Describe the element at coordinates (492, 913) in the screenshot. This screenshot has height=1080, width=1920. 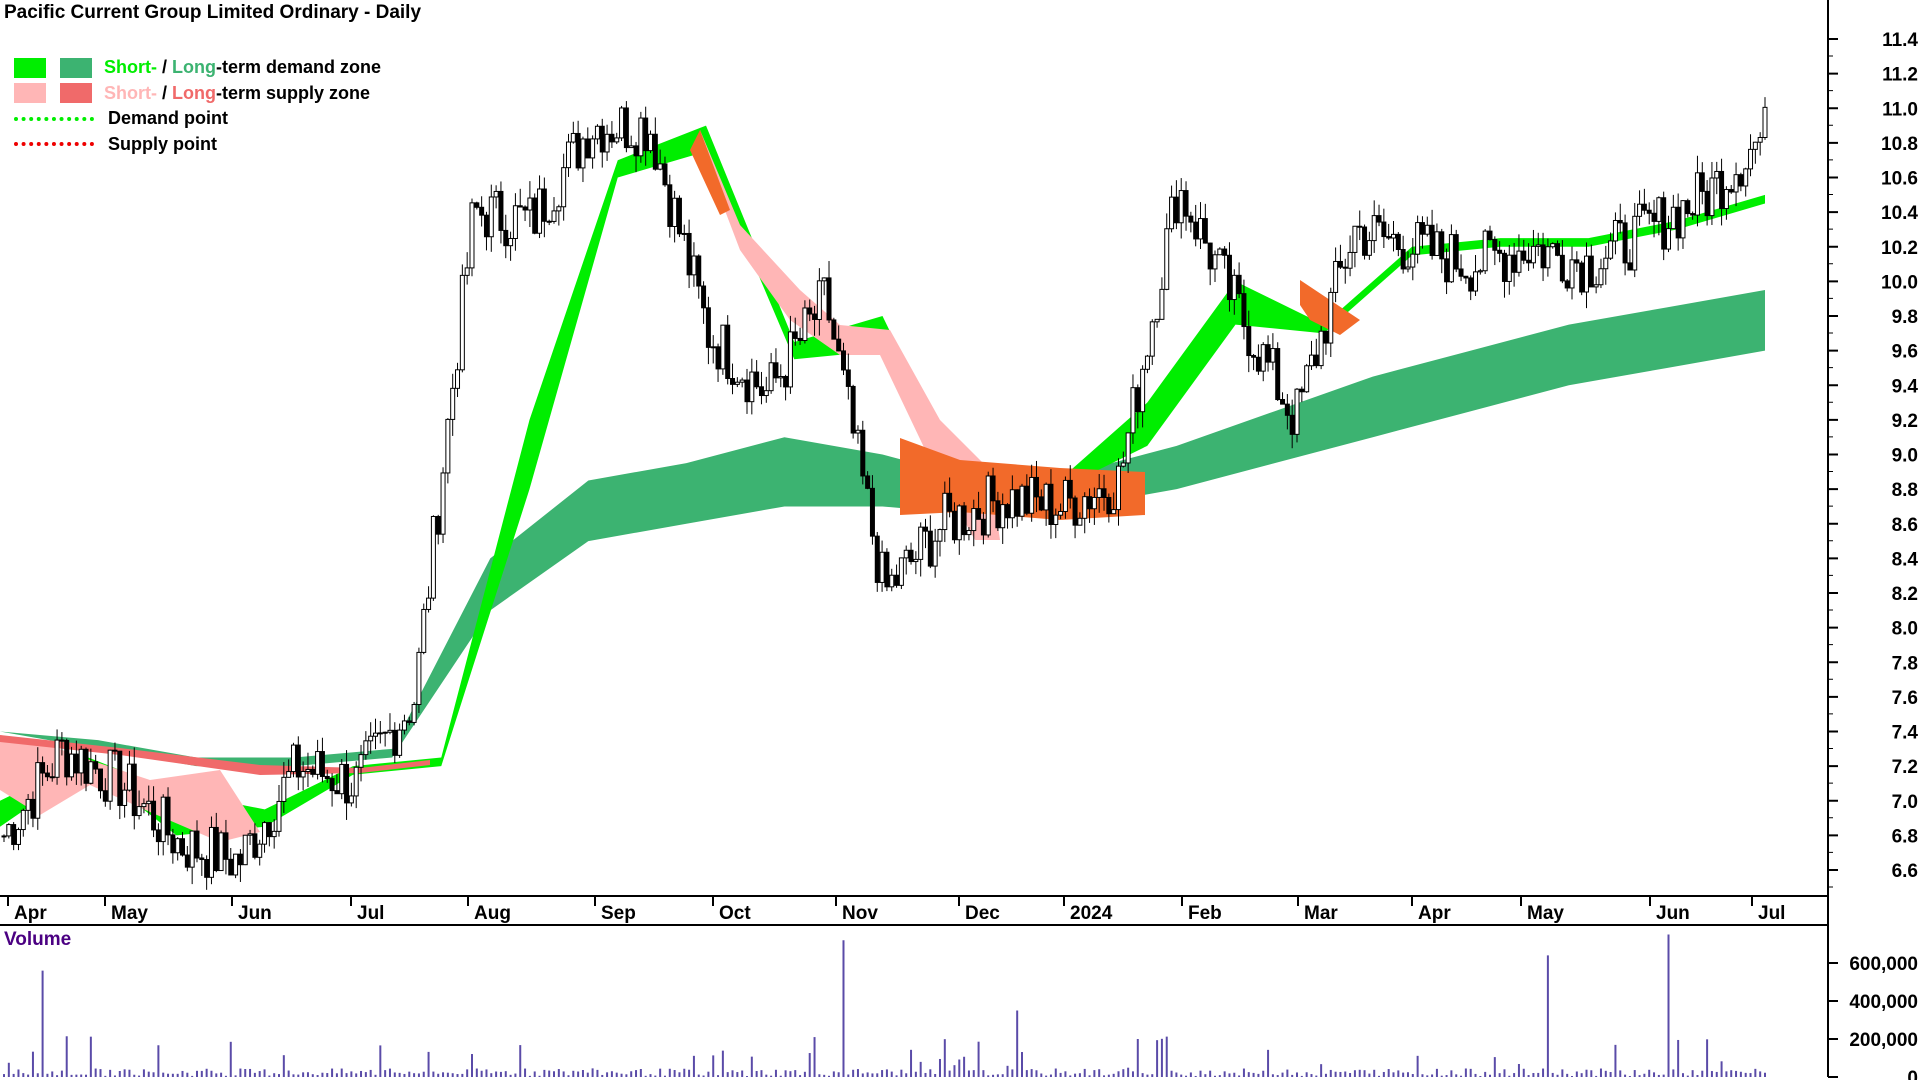
I see `x-tick-label: Aug` at that location.